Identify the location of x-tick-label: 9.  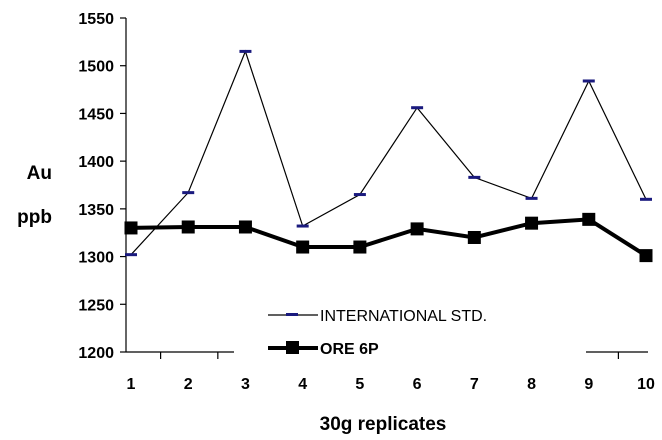
(588, 384).